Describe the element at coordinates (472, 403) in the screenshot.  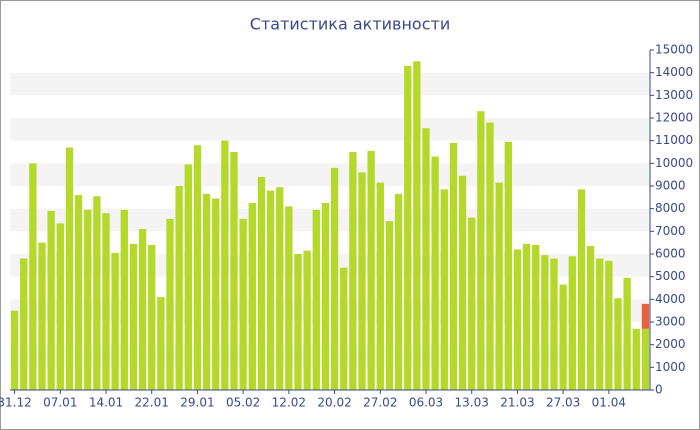
I see `x-tick-label: 13.03` at that location.